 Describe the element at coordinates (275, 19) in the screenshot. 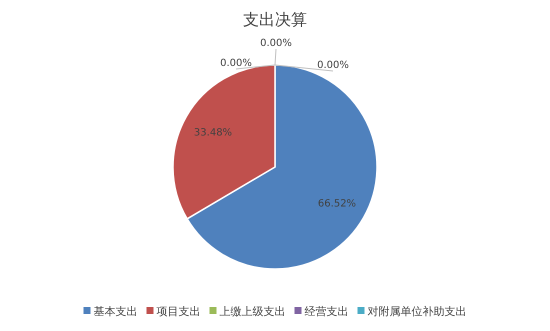

I see `chart-title: 支出决算` at that location.